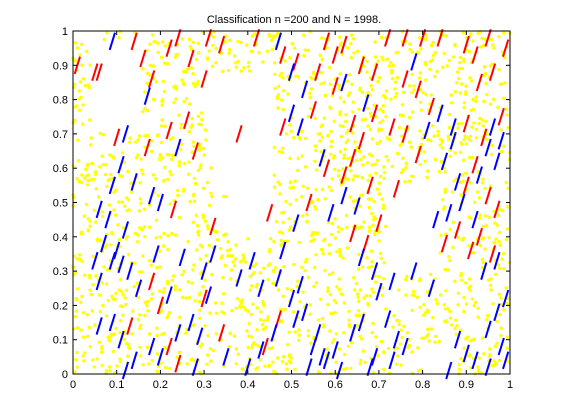 The image size is (561, 420). Describe the element at coordinates (294, 20) in the screenshot. I see `chart-title: Classification n =200 and N = 1998.` at that location.